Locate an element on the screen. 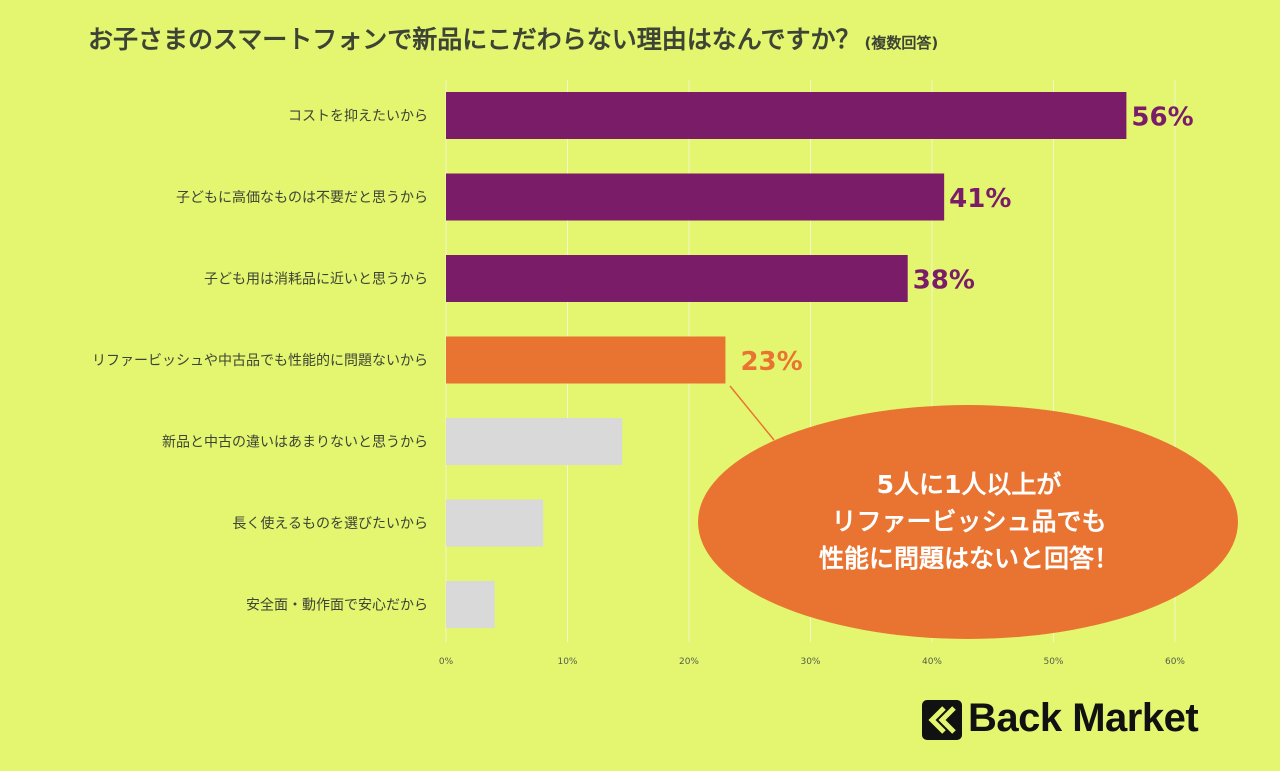  back-market-logo-icon is located at coordinates (942, 720).